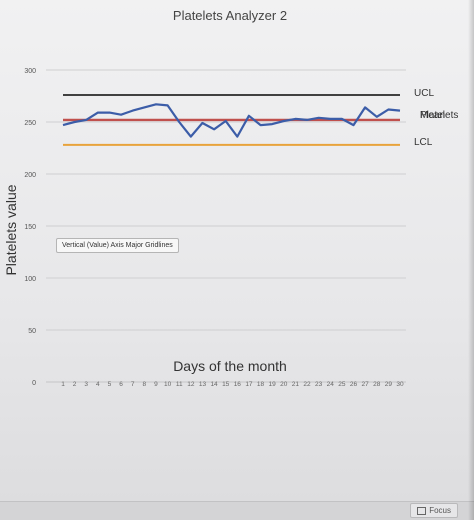 This screenshot has height=520, width=474. What do you see at coordinates (400, 384) in the screenshot?
I see `x-tick-label: 30` at bounding box center [400, 384].